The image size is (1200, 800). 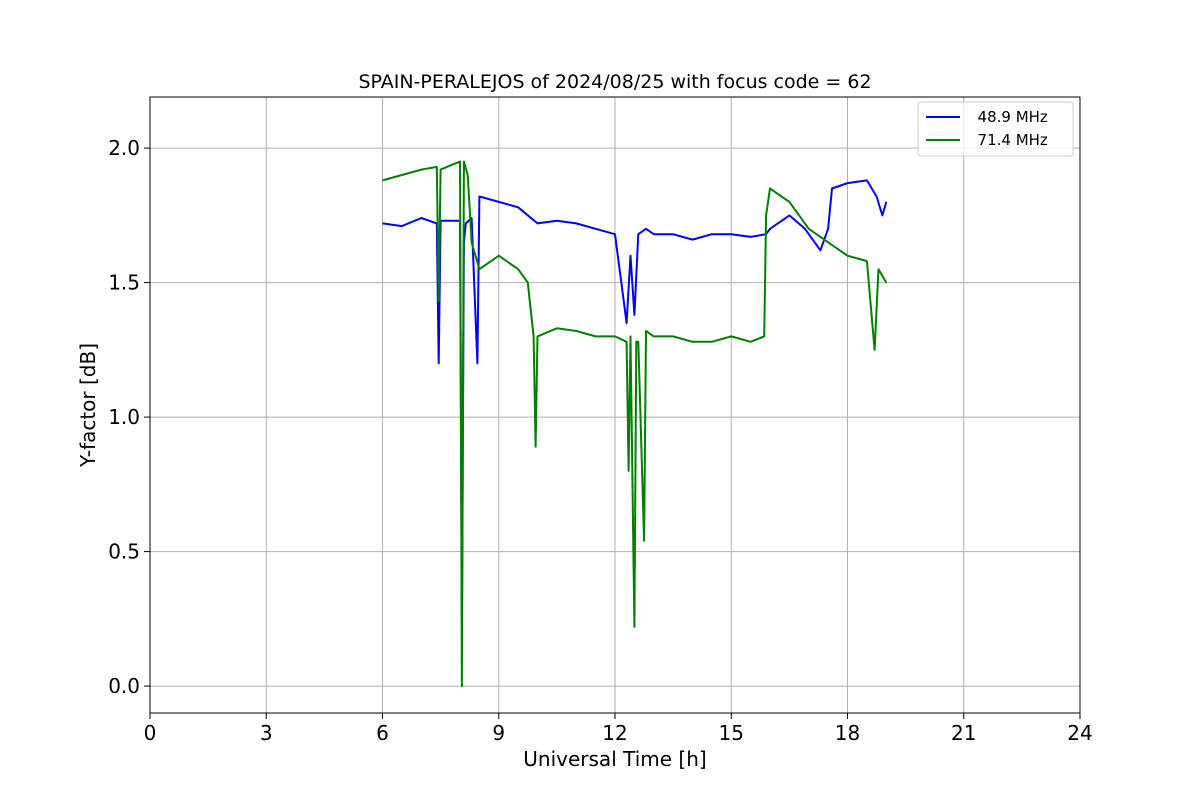 What do you see at coordinates (1008, 140) in the screenshot?
I see `legend-label-71-4: 71.4 MHz` at bounding box center [1008, 140].